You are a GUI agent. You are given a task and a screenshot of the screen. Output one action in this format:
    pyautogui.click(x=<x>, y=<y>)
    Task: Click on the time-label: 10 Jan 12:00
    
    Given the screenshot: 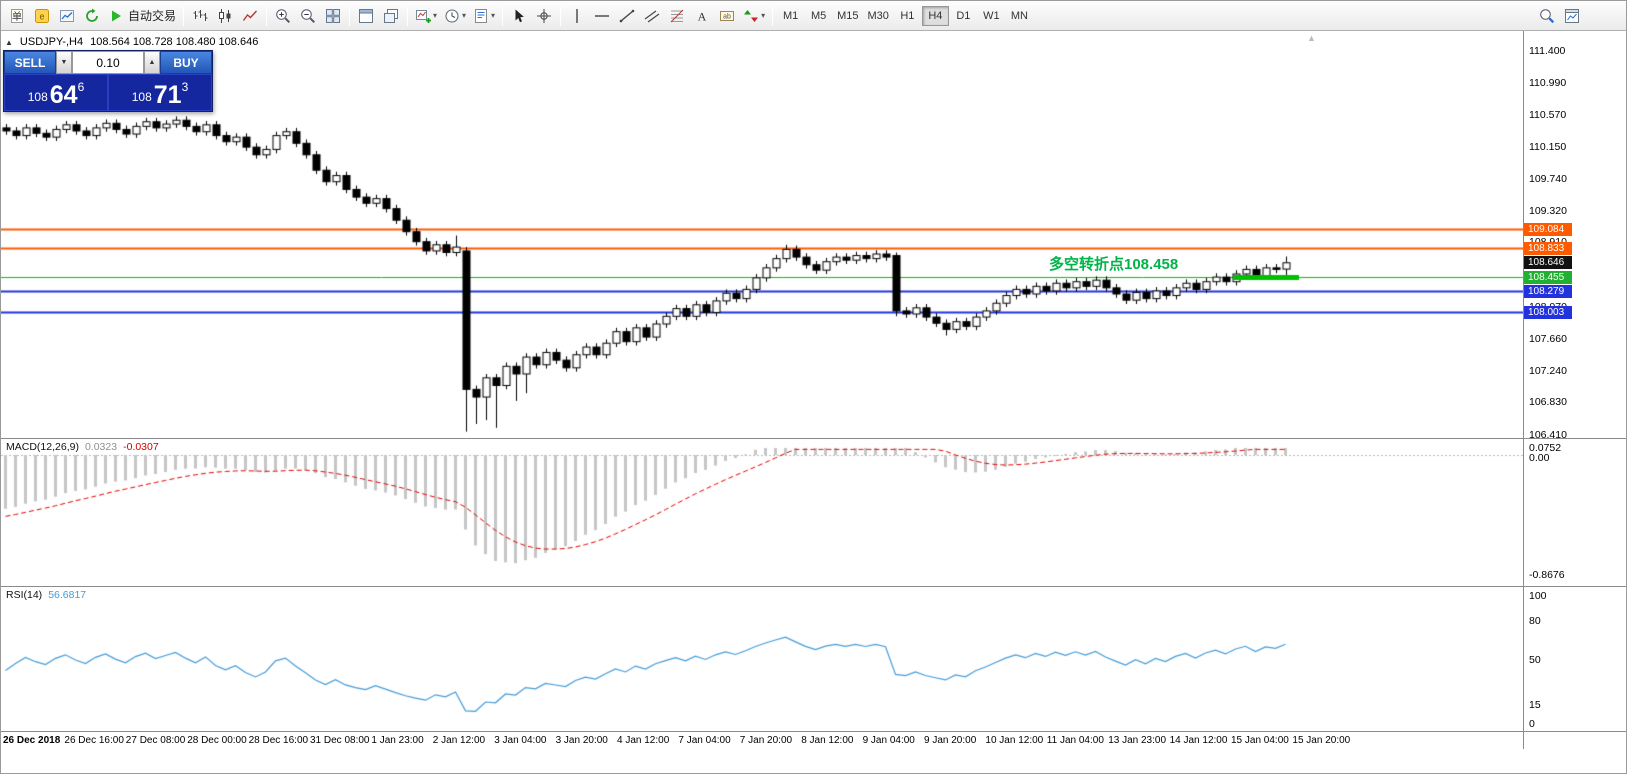 What is the action you would take?
    pyautogui.click(x=1014, y=740)
    